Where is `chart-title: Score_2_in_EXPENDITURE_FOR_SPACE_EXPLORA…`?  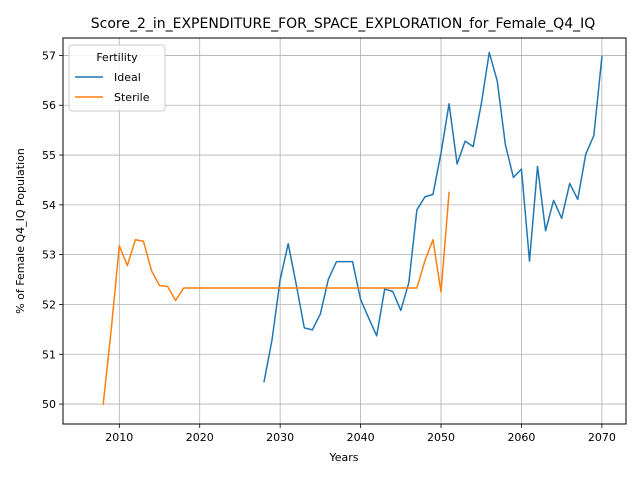
chart-title: Score_2_in_EXPENDITURE_FOR_SPACE_EXPLORA… is located at coordinates (343, 24).